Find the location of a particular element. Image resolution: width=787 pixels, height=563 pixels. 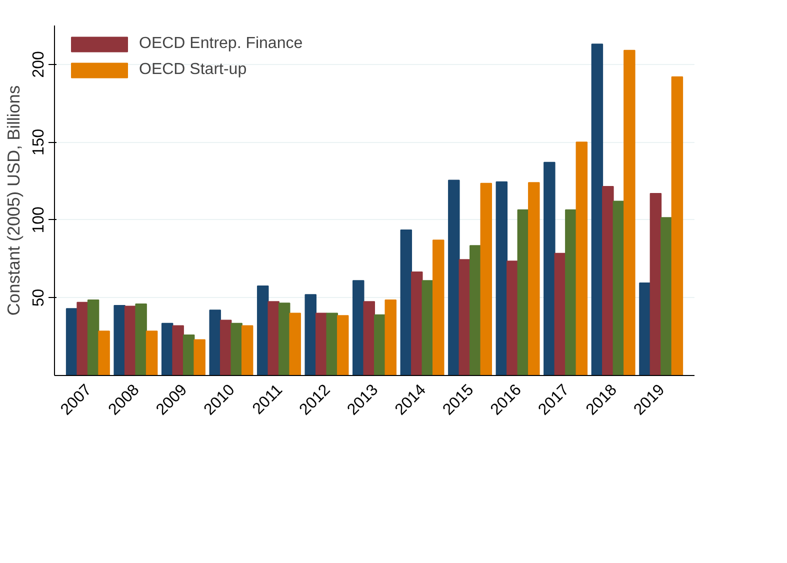

y-tick-label: 100 is located at coordinates (39, 220).